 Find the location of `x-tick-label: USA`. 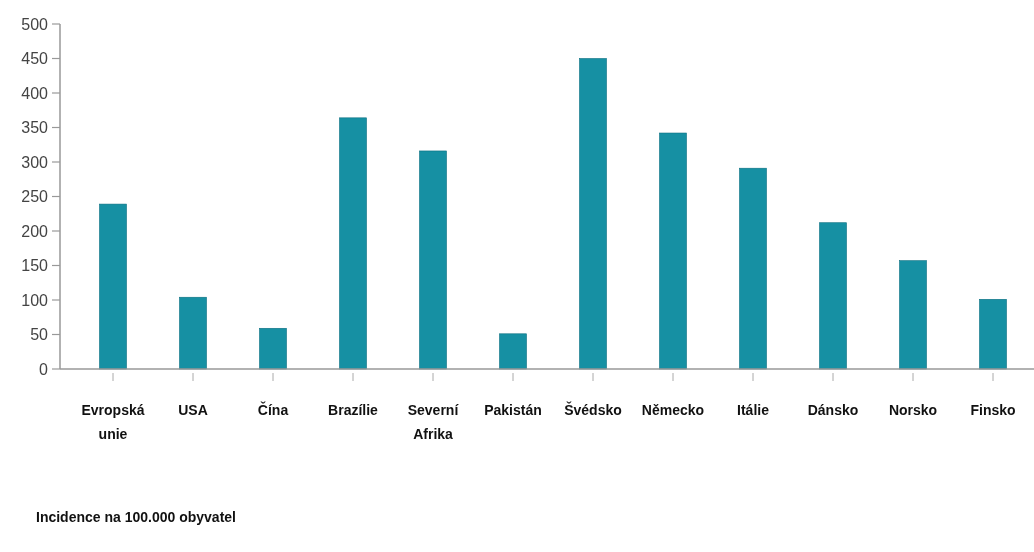

x-tick-label: USA is located at coordinates (193, 410).